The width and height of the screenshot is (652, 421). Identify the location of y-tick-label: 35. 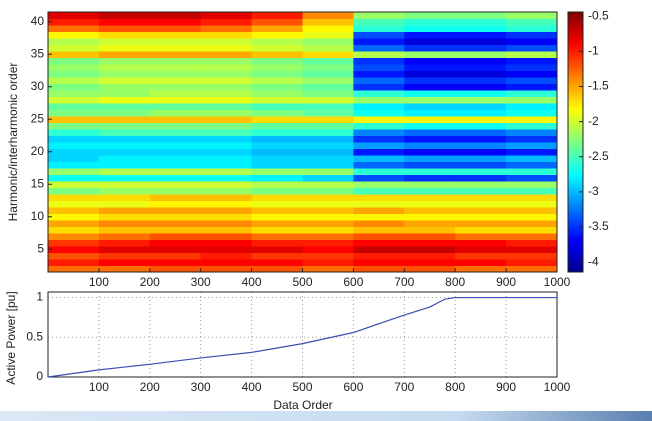
(38, 53).